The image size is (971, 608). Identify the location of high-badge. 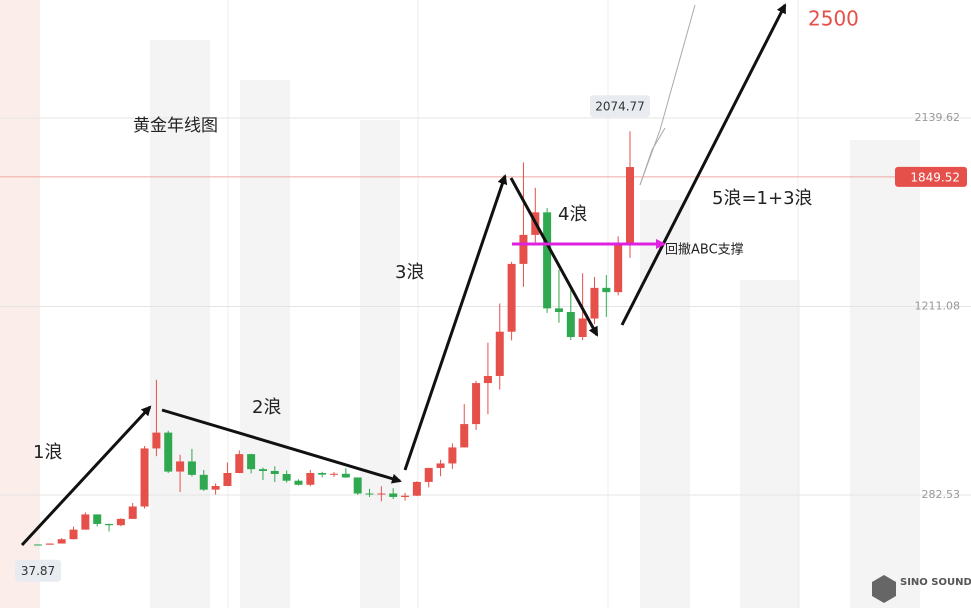
(620, 106).